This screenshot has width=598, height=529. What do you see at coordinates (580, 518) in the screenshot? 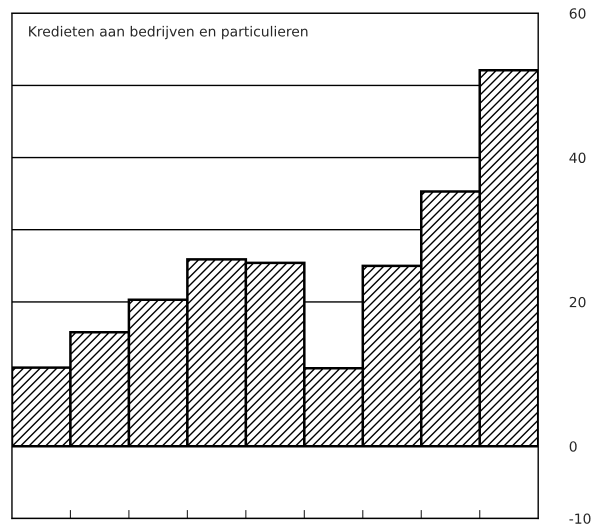
I see `y-tick-label: -10` at bounding box center [580, 518].